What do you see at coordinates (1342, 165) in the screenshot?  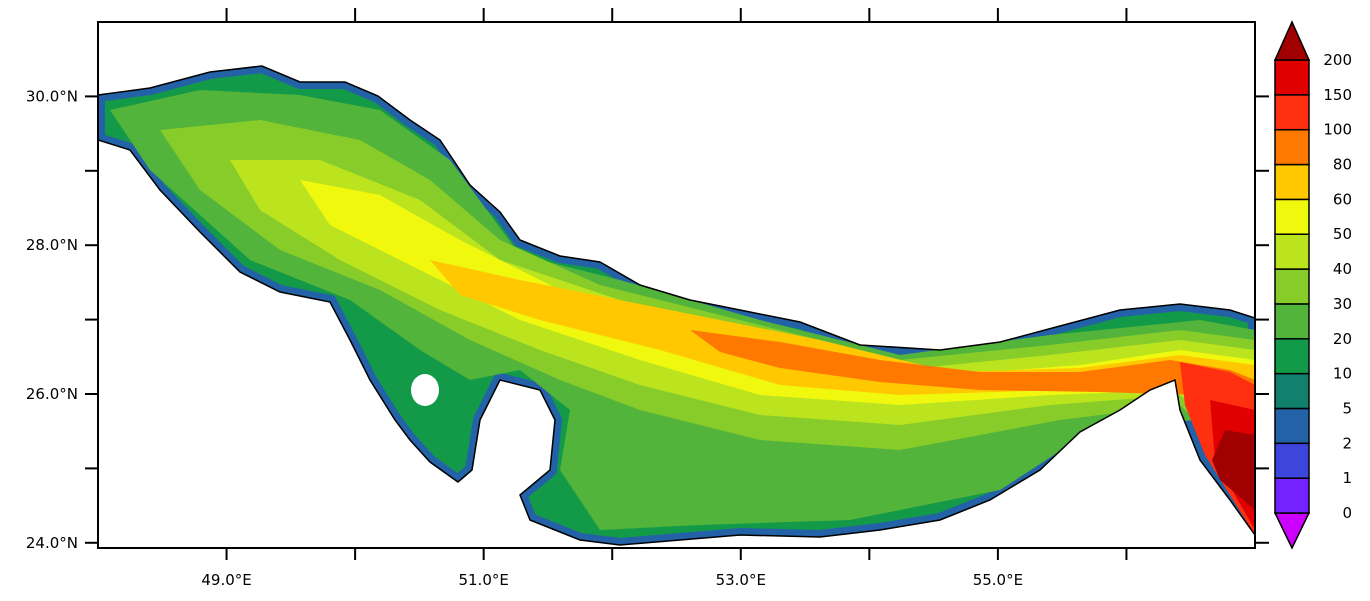 I see `colorbar-label: 80` at bounding box center [1342, 165].